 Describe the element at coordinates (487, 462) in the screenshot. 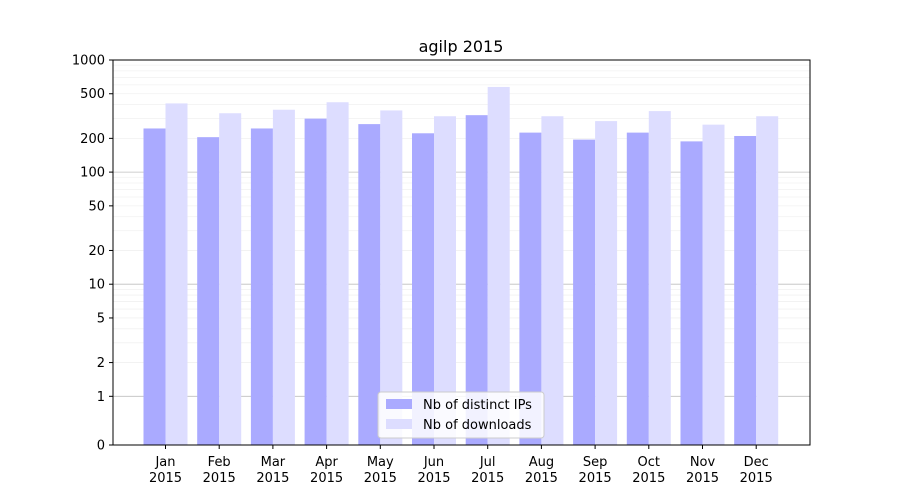

I see `x-tick-label-month: Jul` at that location.